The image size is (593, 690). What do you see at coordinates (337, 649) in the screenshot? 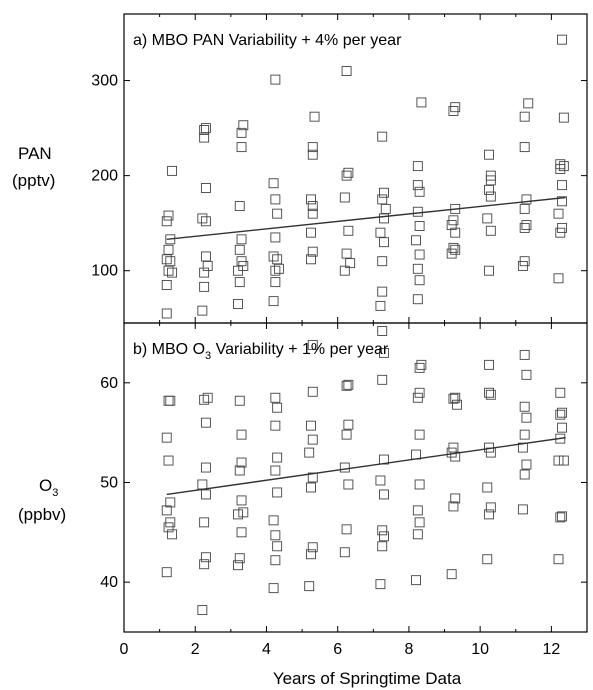
I see `x-tick-label: 6` at bounding box center [337, 649].